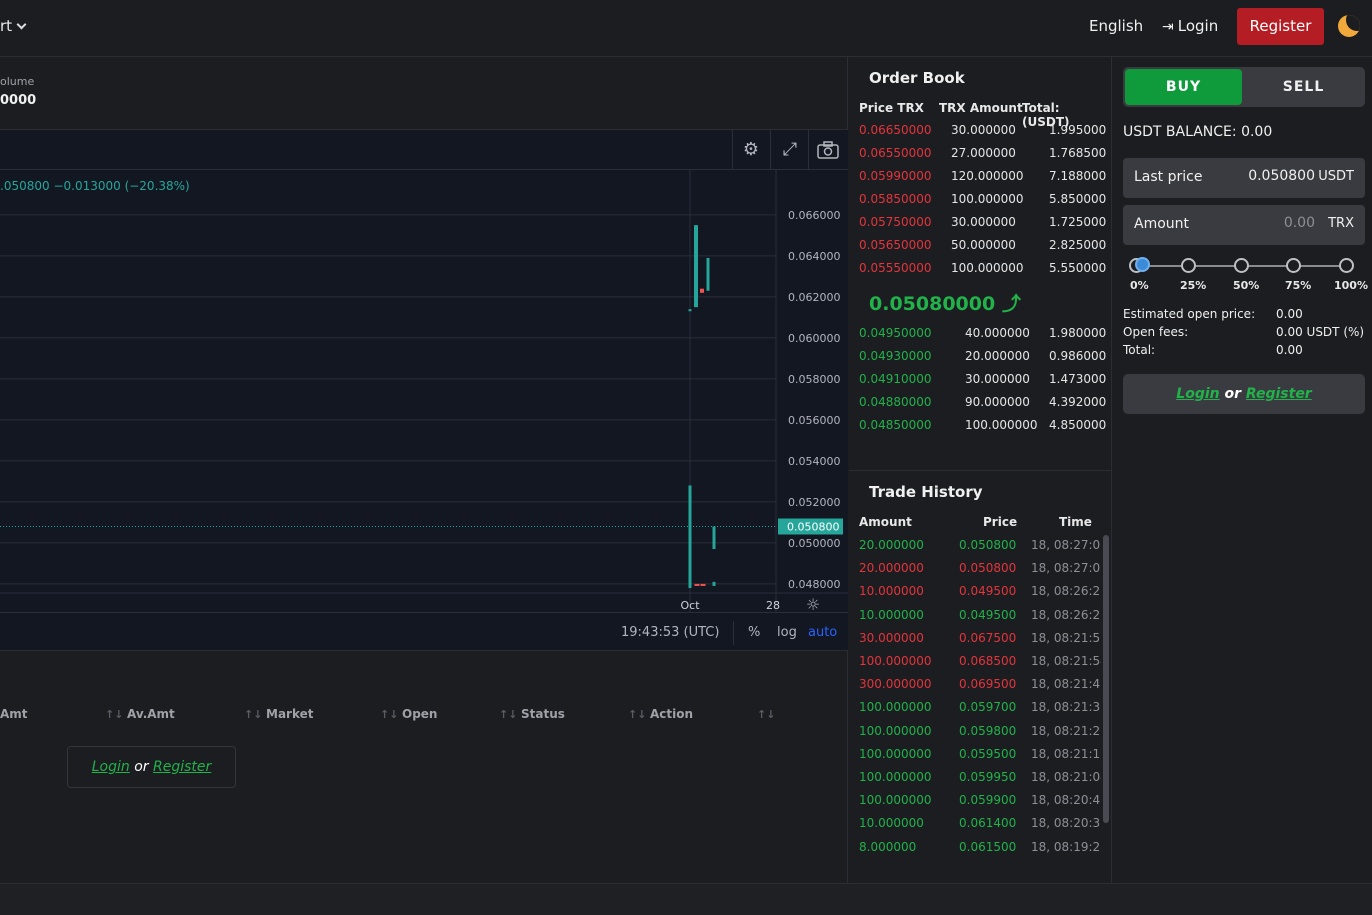 This screenshot has height=915, width=1372. I want to click on last-price-tag, so click(810, 526).